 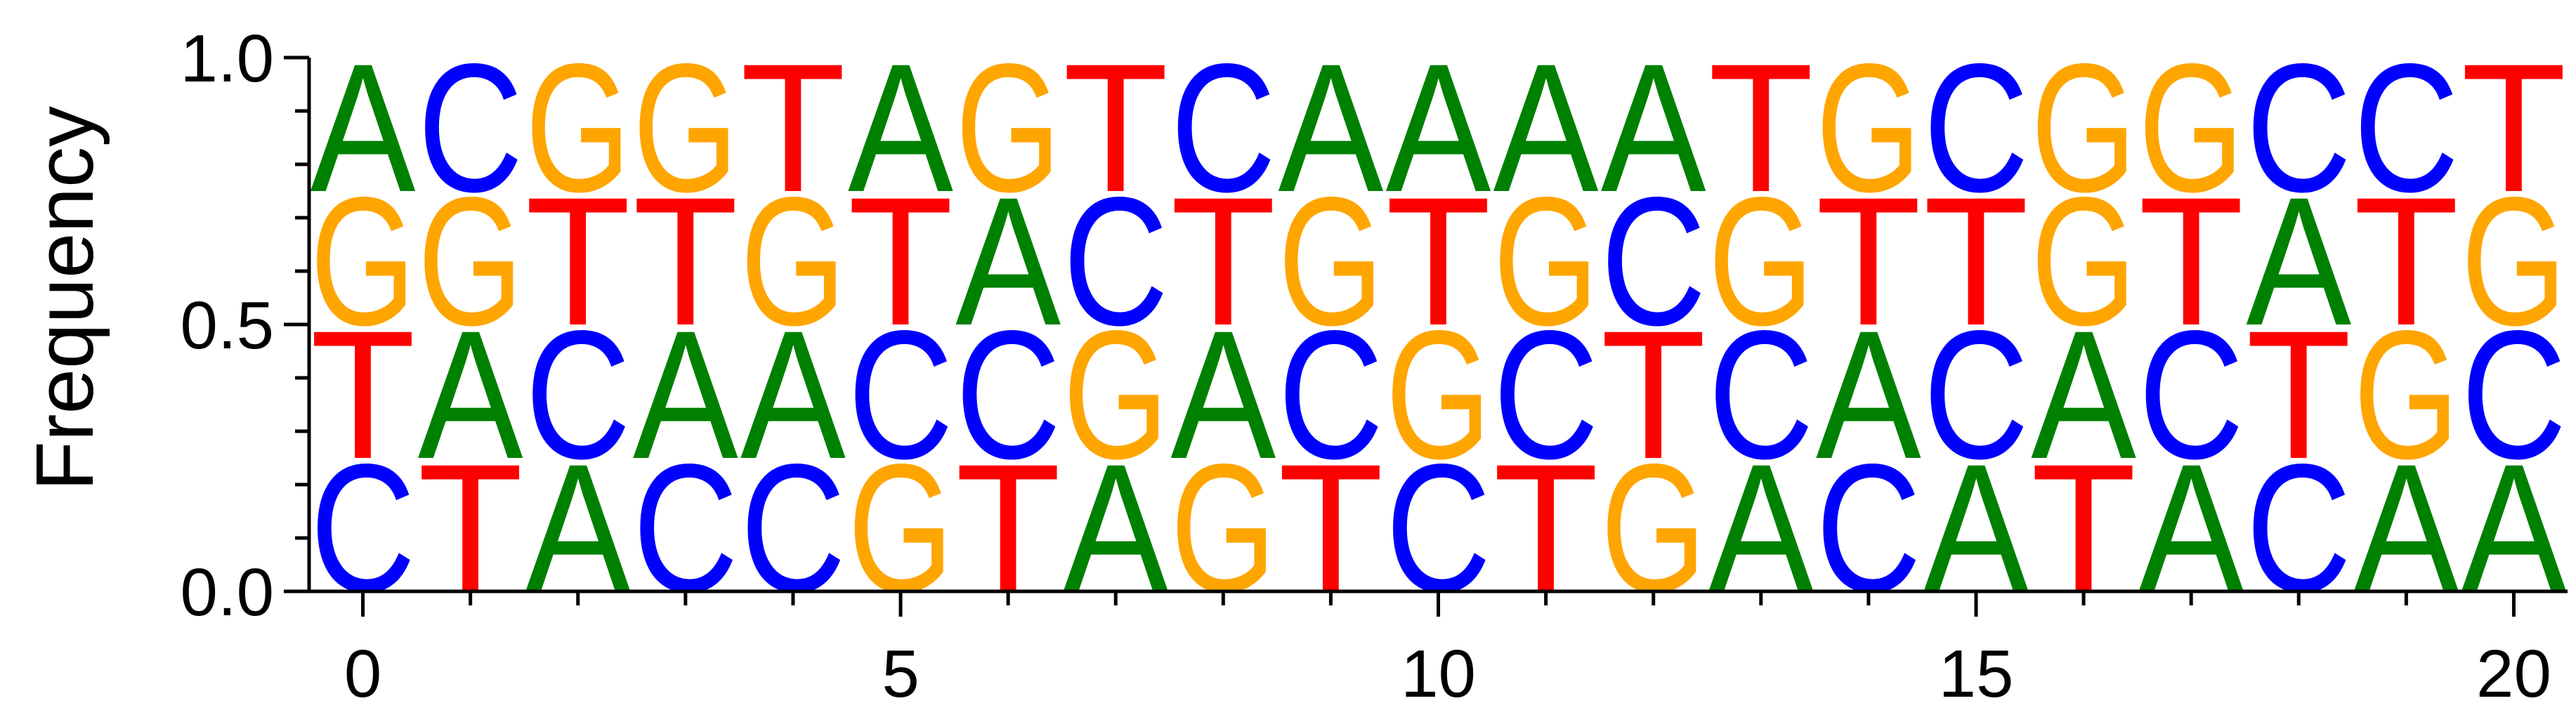 I want to click on x-axis-ticks: 0 5 10 15 20, so click(x=1447, y=651).